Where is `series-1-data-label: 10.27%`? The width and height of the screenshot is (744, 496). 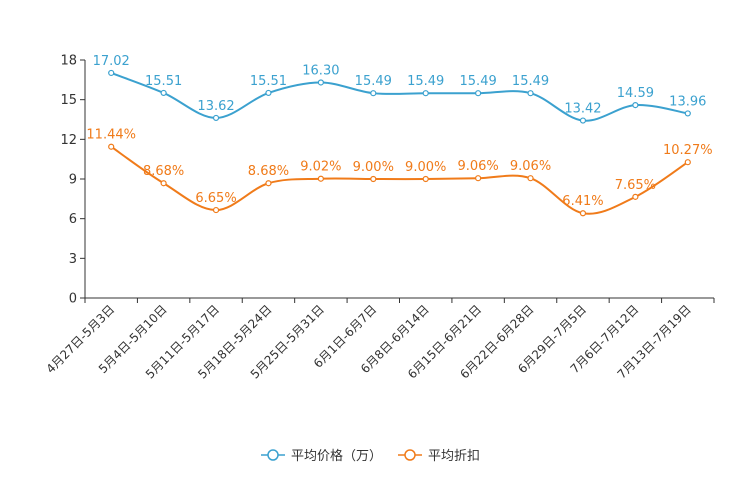
series-1-data-label: 10.27% is located at coordinates (688, 150).